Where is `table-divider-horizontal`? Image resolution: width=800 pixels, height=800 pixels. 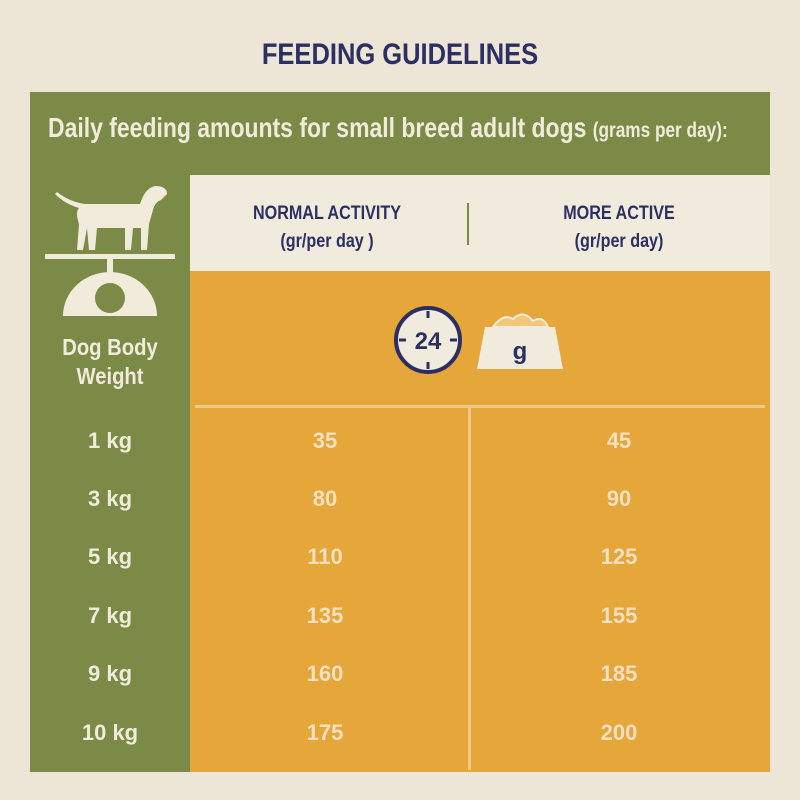
table-divider-horizontal is located at coordinates (480, 406).